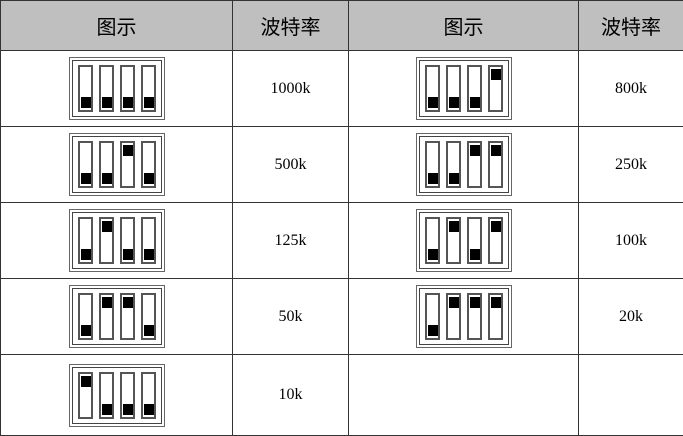  I want to click on baud-rate-cell: 20k, so click(630, 316).